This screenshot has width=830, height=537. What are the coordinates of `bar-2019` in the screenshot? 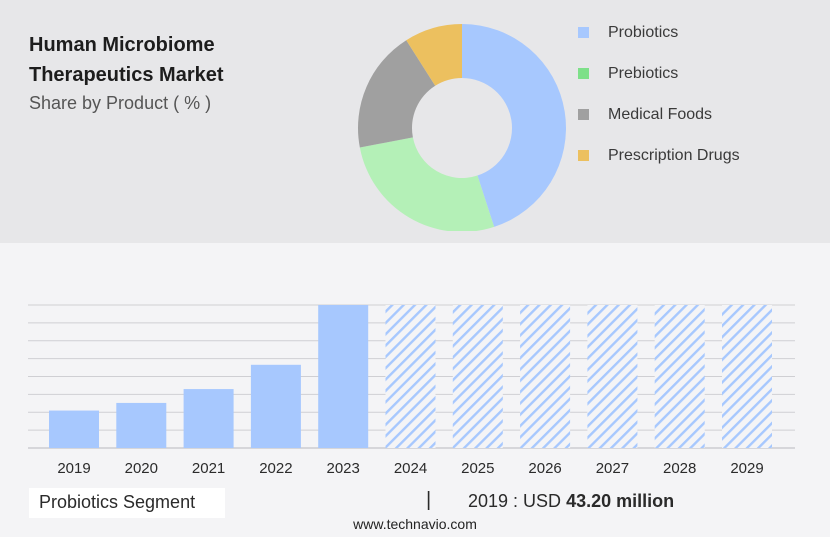 It's located at (74, 429).